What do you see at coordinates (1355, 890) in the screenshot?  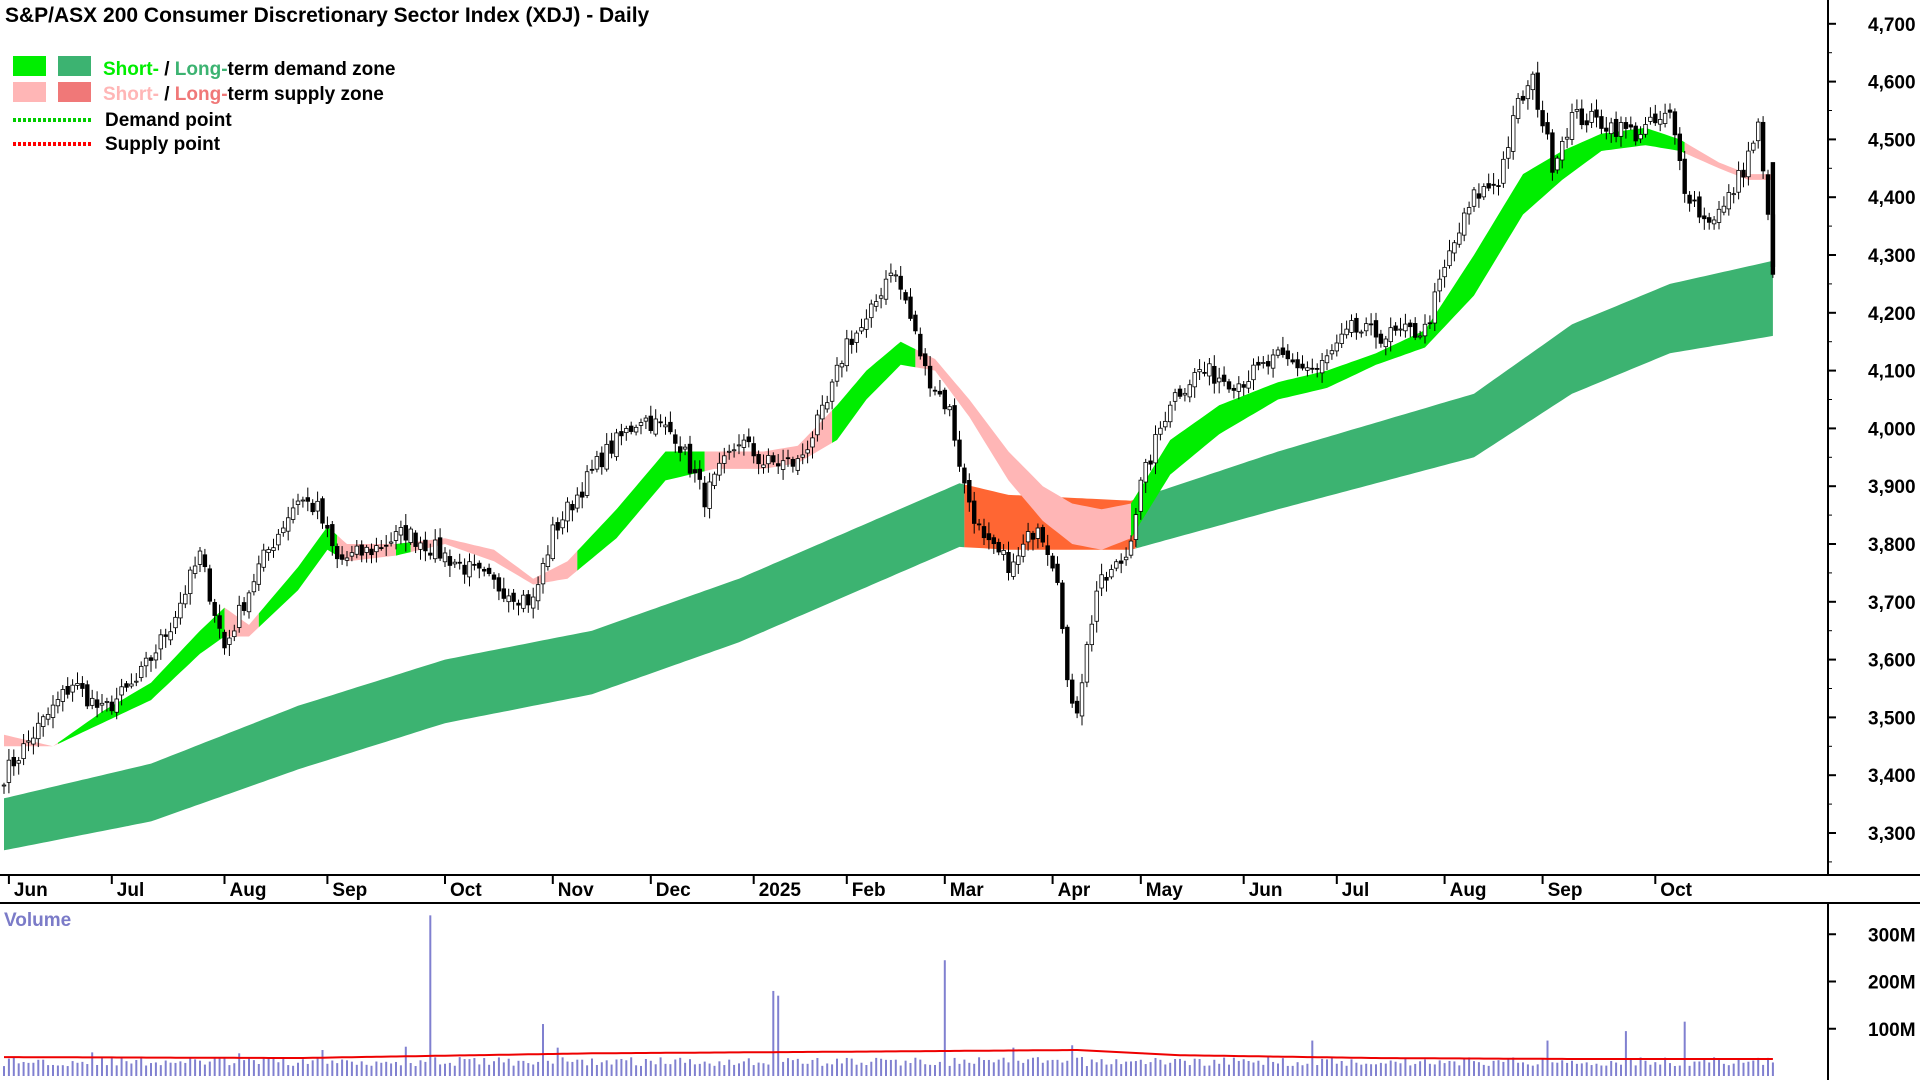 I see `time-tick-label: Jul` at bounding box center [1355, 890].